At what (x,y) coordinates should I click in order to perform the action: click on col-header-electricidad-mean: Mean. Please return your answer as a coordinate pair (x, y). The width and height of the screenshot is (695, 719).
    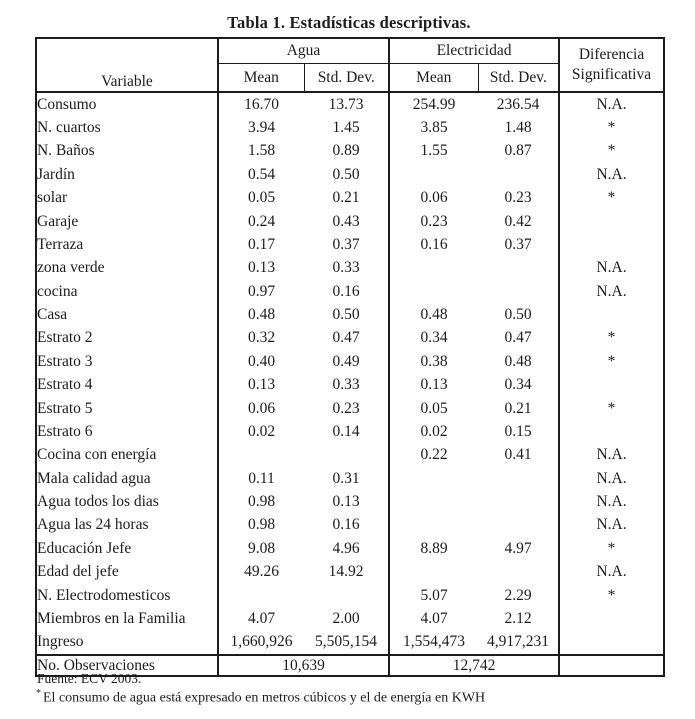
    Looking at the image, I should click on (434, 78).